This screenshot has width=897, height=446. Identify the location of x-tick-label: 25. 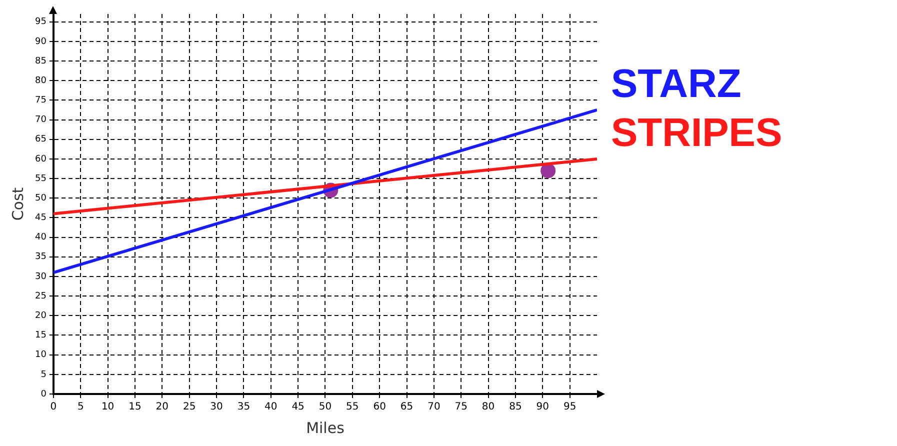
(189, 407).